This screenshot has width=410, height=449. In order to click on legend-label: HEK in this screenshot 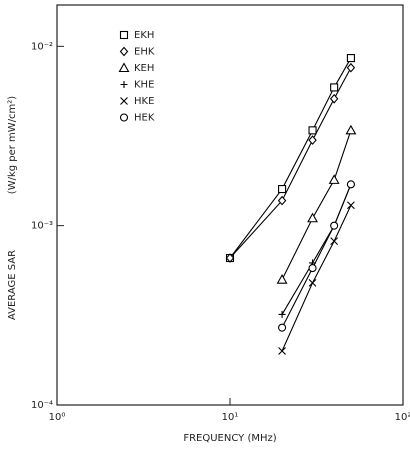, I will do `click(144, 118)`.